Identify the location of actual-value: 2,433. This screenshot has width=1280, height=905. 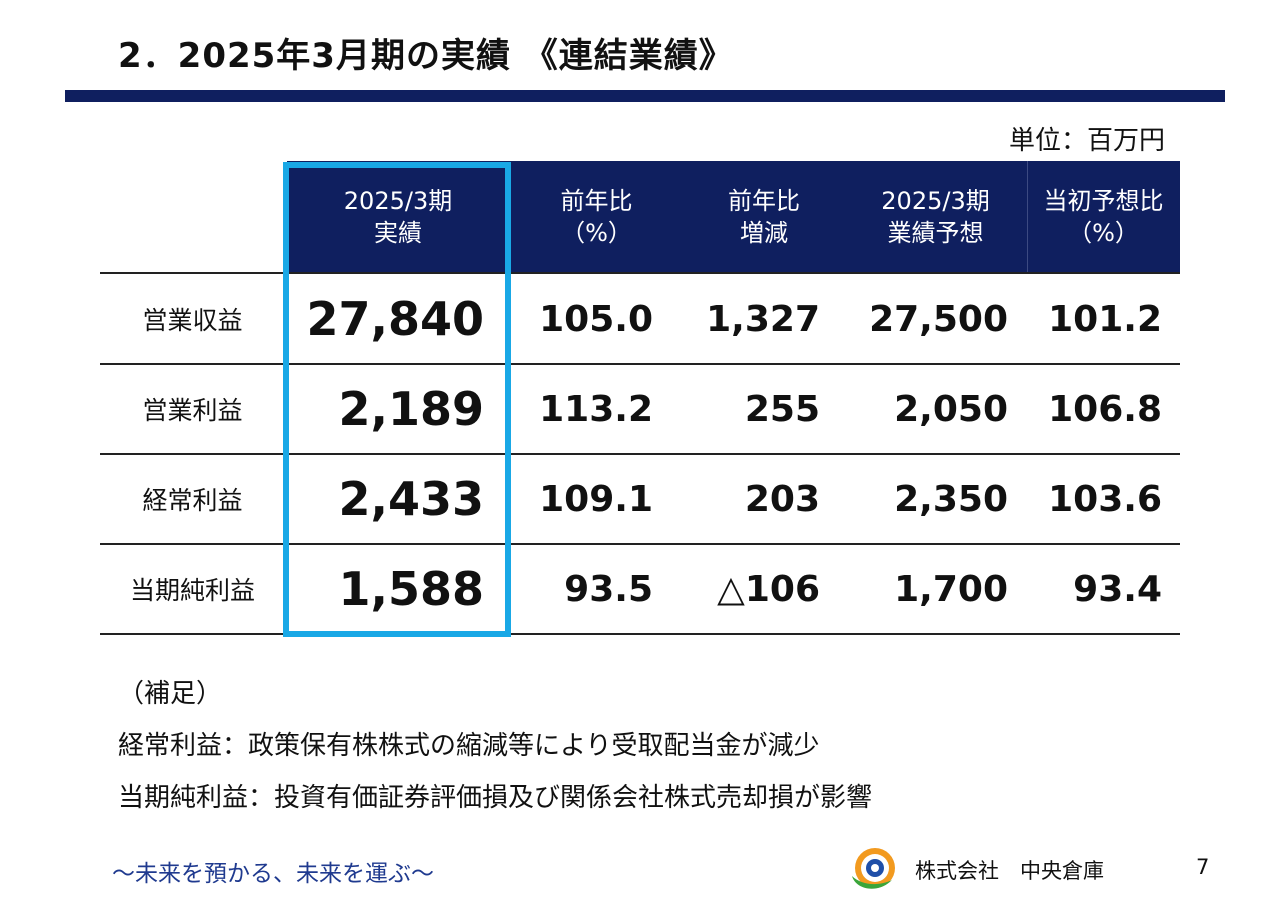
(411, 499).